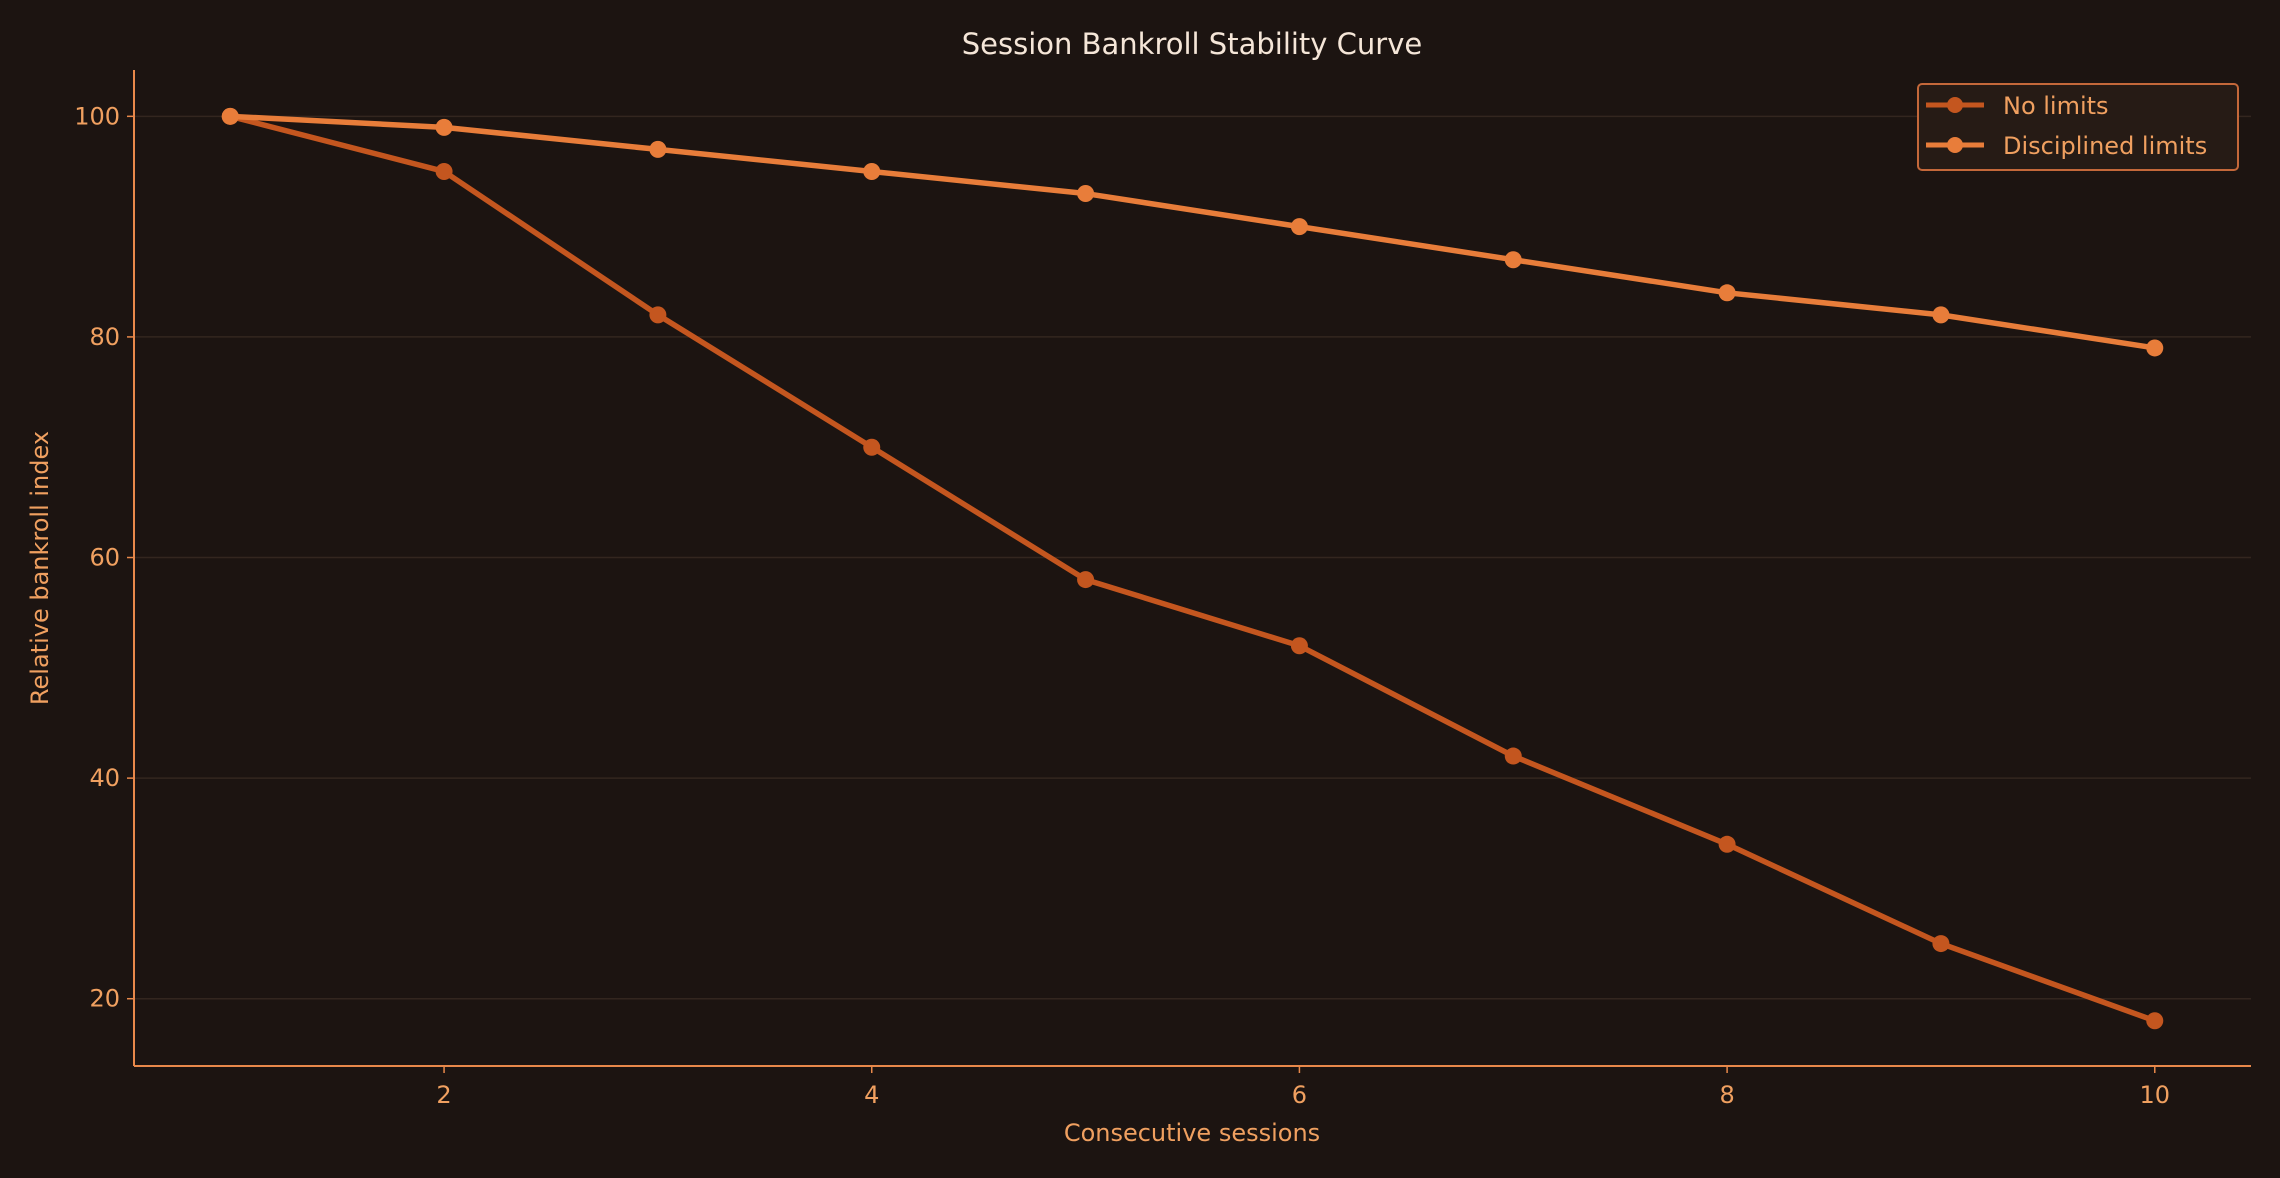 This screenshot has width=2280, height=1178. Describe the element at coordinates (443, 1095) in the screenshot. I see `x-tick-label: 2` at that location.